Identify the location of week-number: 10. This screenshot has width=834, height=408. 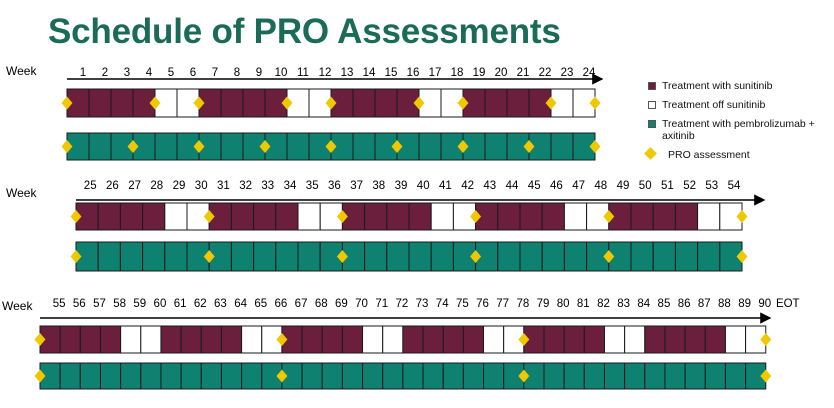
(281, 73).